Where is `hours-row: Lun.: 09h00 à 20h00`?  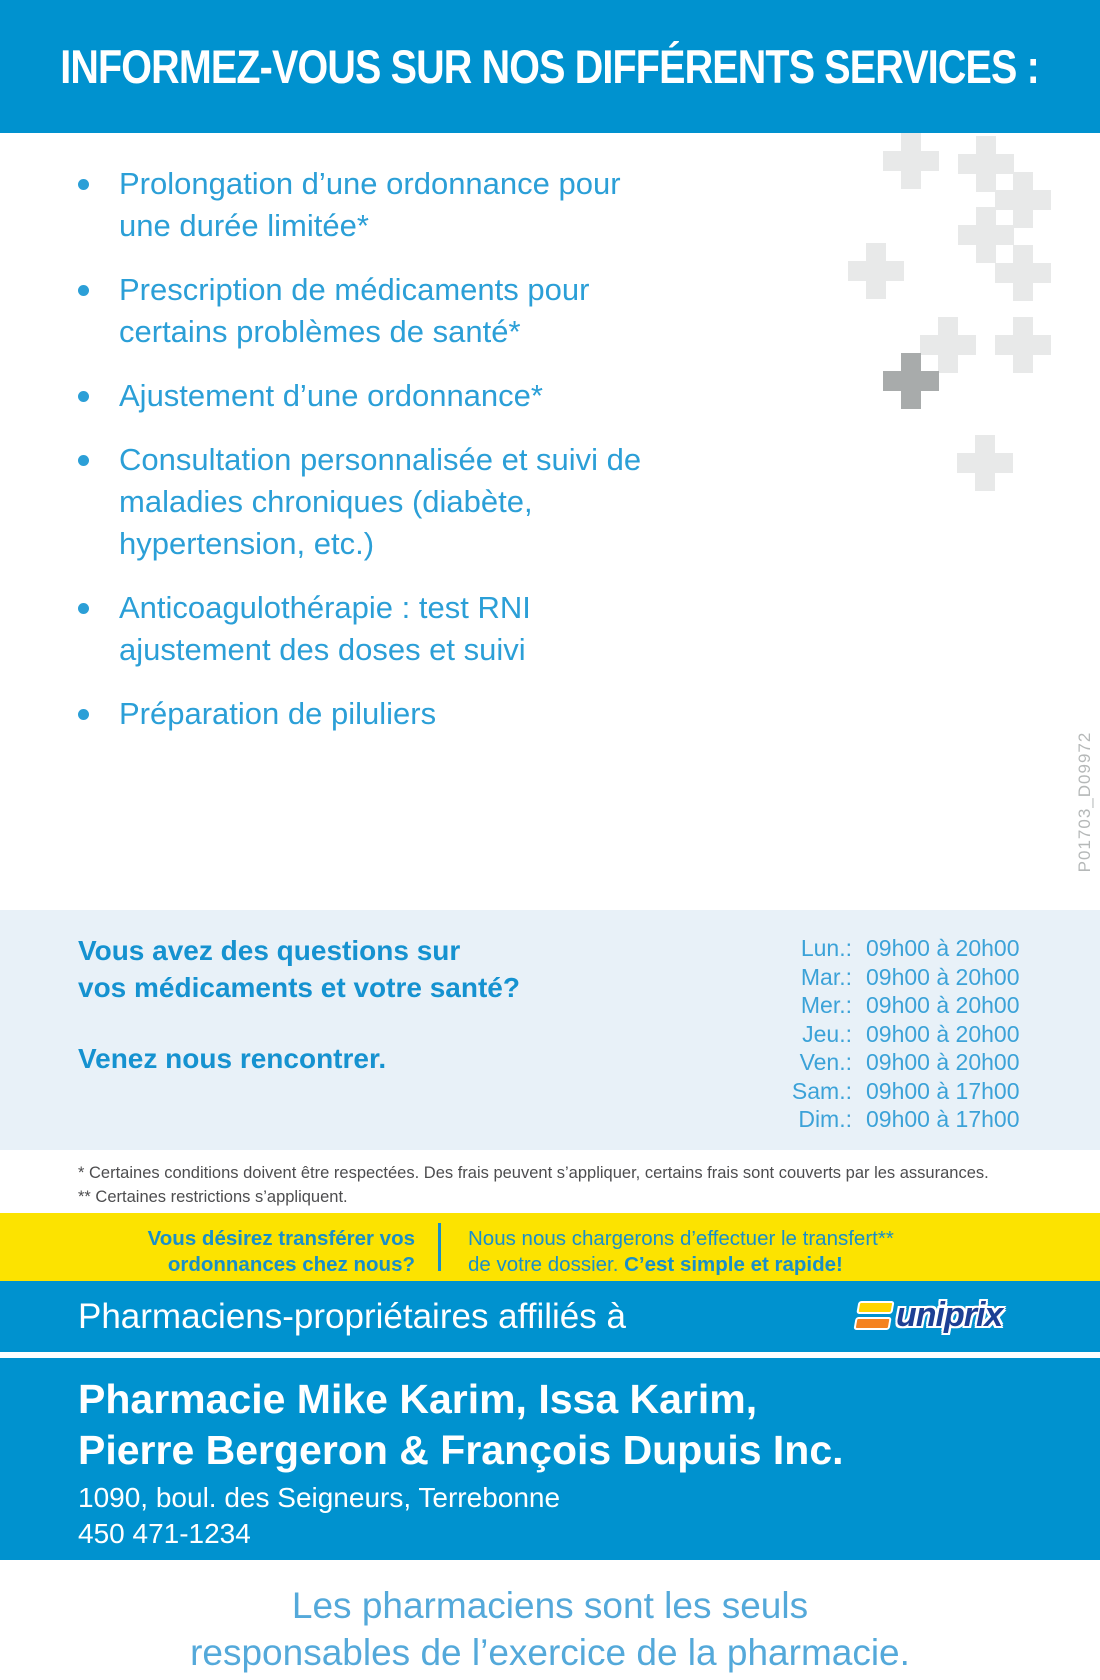 hours-row: Lun.: 09h00 à 20h00 is located at coordinates (900, 948).